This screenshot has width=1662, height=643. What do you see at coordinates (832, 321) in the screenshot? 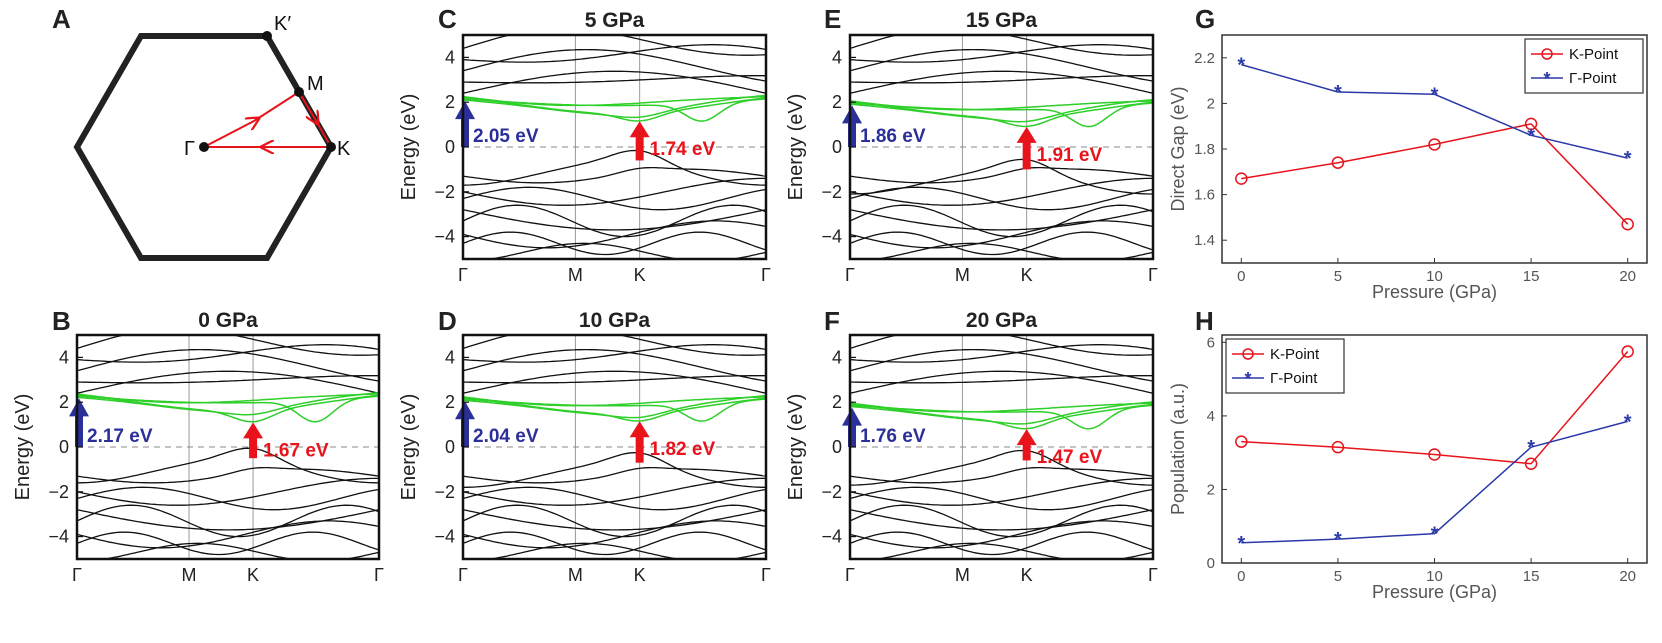
I see `panel-label-f: F` at bounding box center [832, 321].